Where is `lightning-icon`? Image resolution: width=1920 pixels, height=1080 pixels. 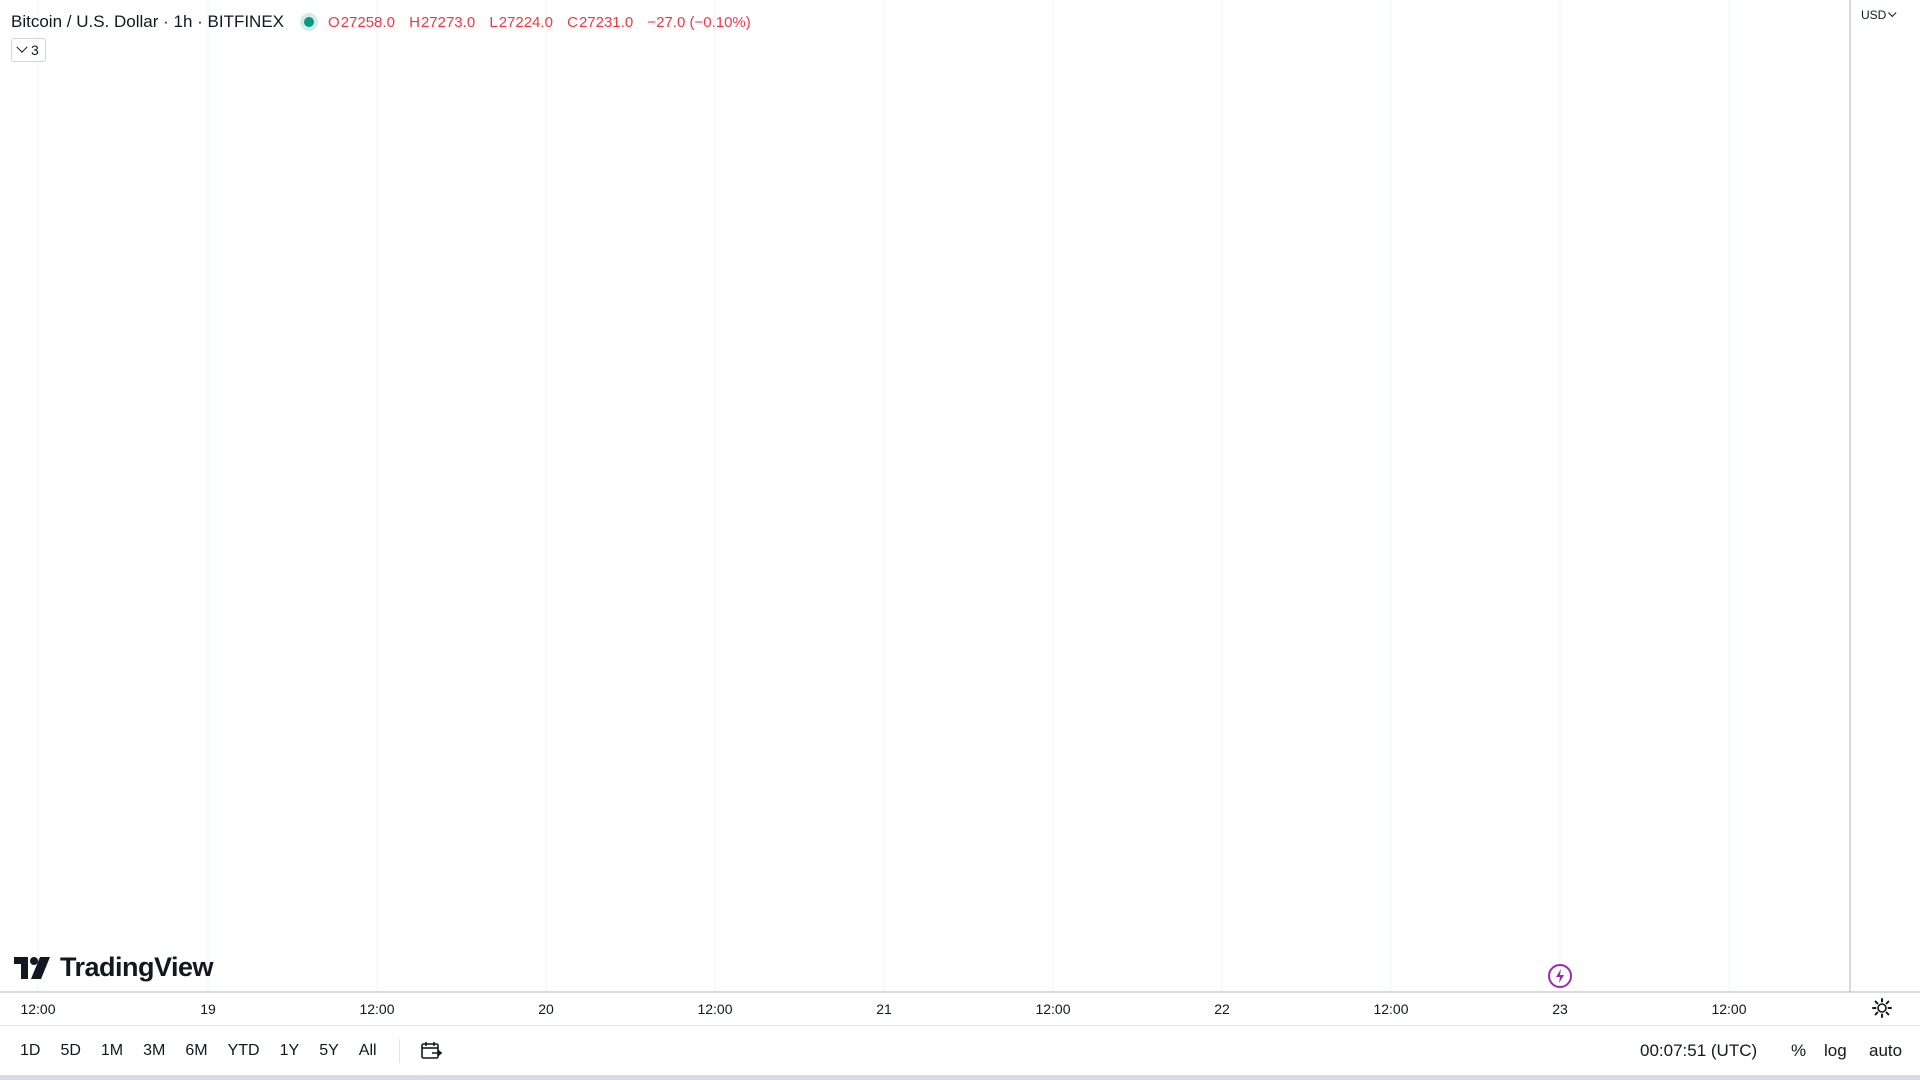
lightning-icon is located at coordinates (1560, 976).